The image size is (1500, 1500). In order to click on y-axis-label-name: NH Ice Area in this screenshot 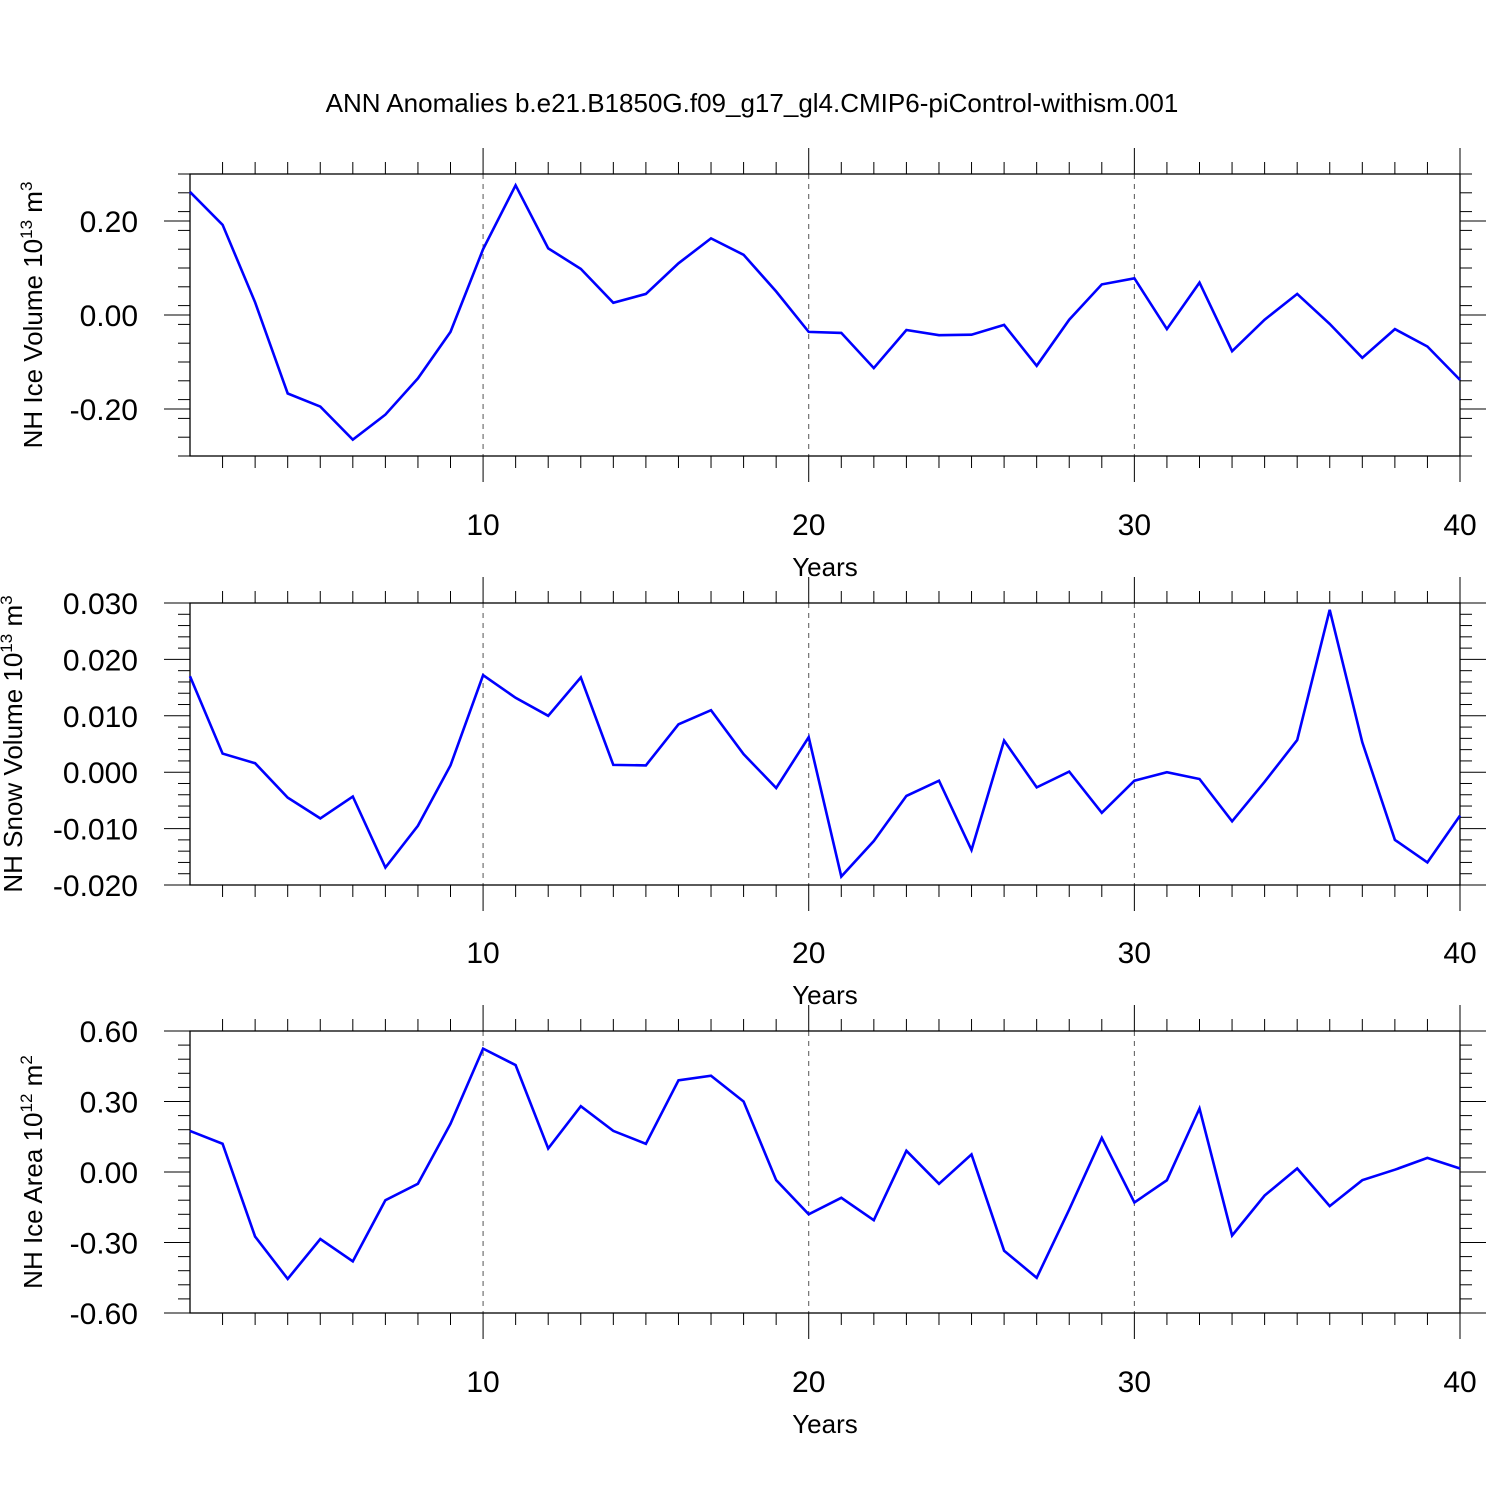, I will do `click(33, 1218)`.